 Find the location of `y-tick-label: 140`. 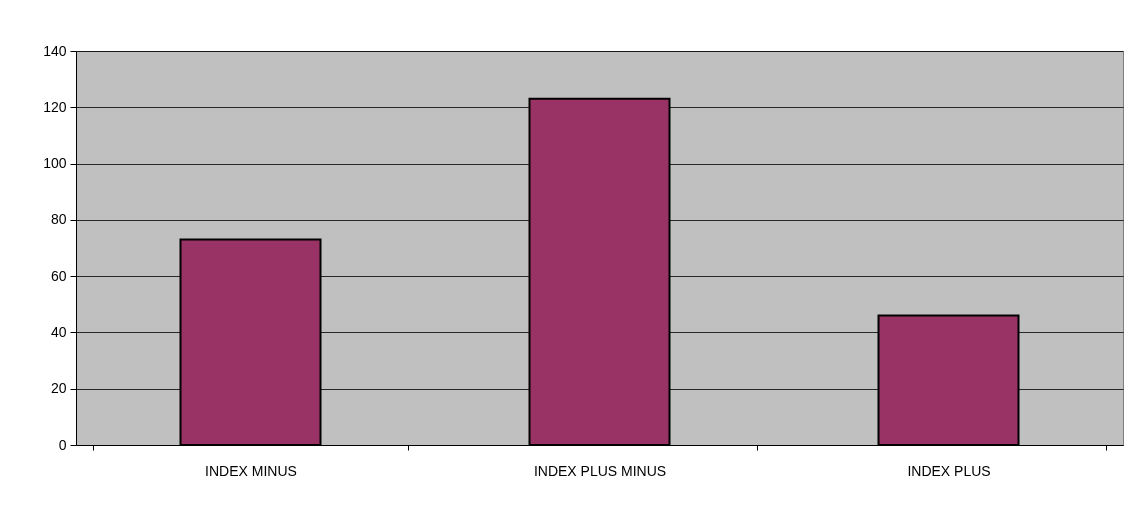

y-tick-label: 140 is located at coordinates (55, 50).